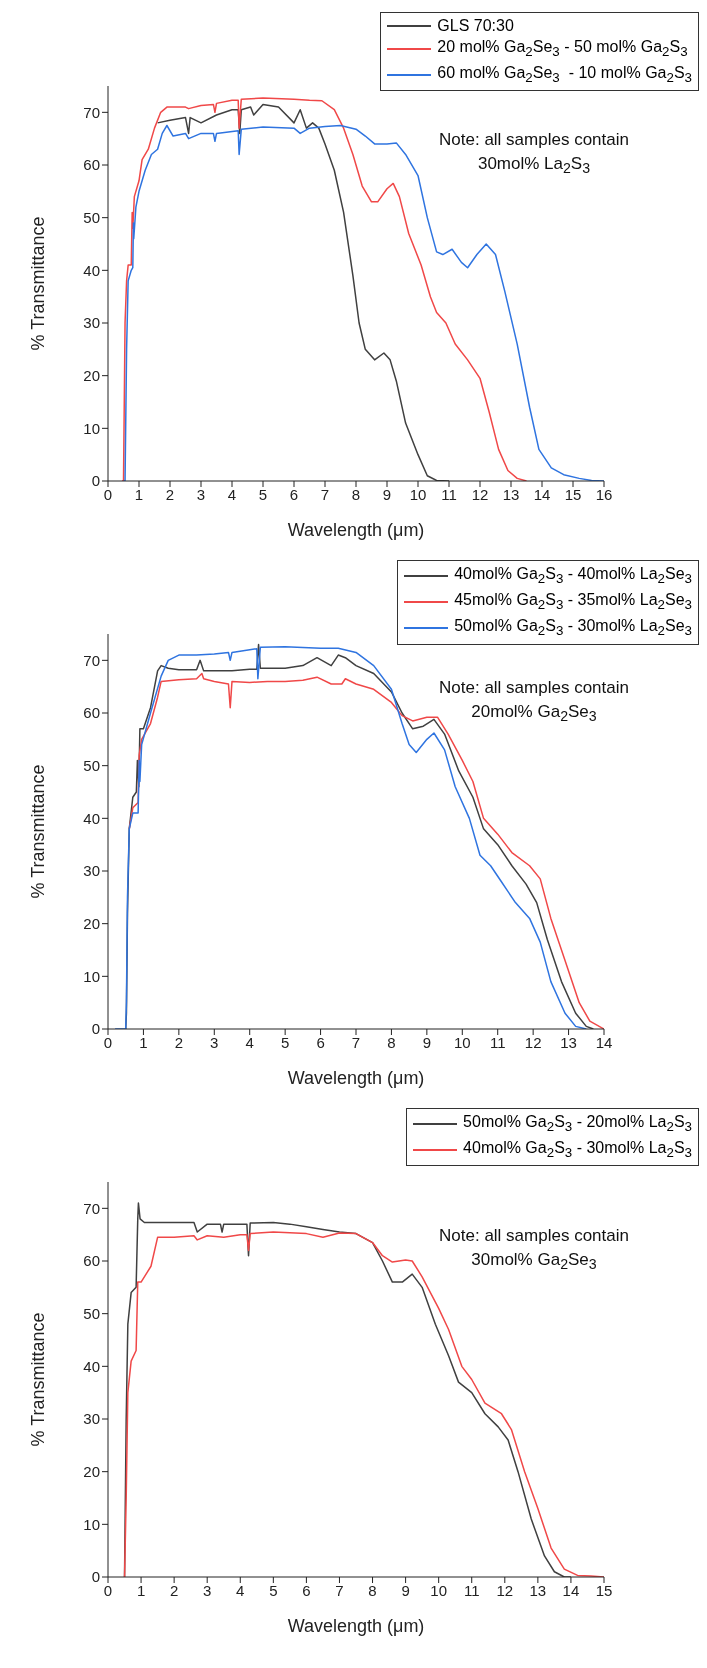 This screenshot has width=707, height=1668. I want to click on legend-label: 50mol% Ga$_{2}$S$_{3}$ - 20mol% La$_{2}$S$_{3}$, so click(577, 1124).